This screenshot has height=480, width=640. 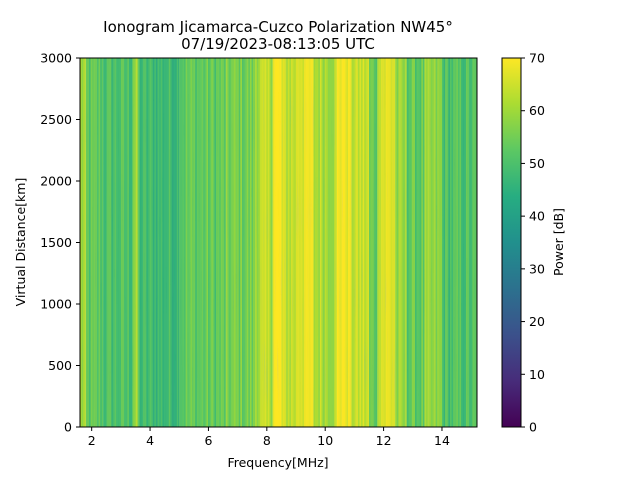 What do you see at coordinates (20, 242) in the screenshot?
I see `y-axis-label: Virtual Distance[km]` at bounding box center [20, 242].